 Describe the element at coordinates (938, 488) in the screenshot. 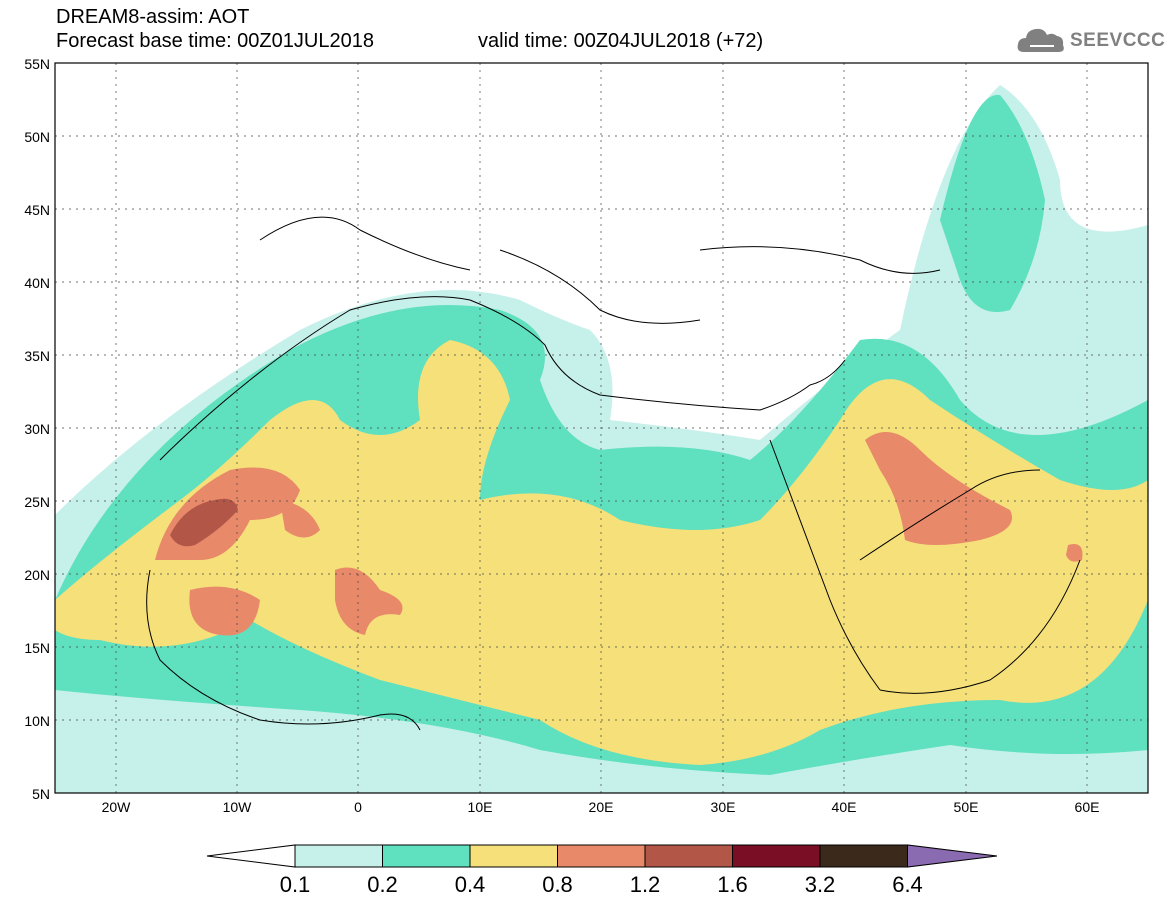

I see `aot-band-0.8d` at that location.